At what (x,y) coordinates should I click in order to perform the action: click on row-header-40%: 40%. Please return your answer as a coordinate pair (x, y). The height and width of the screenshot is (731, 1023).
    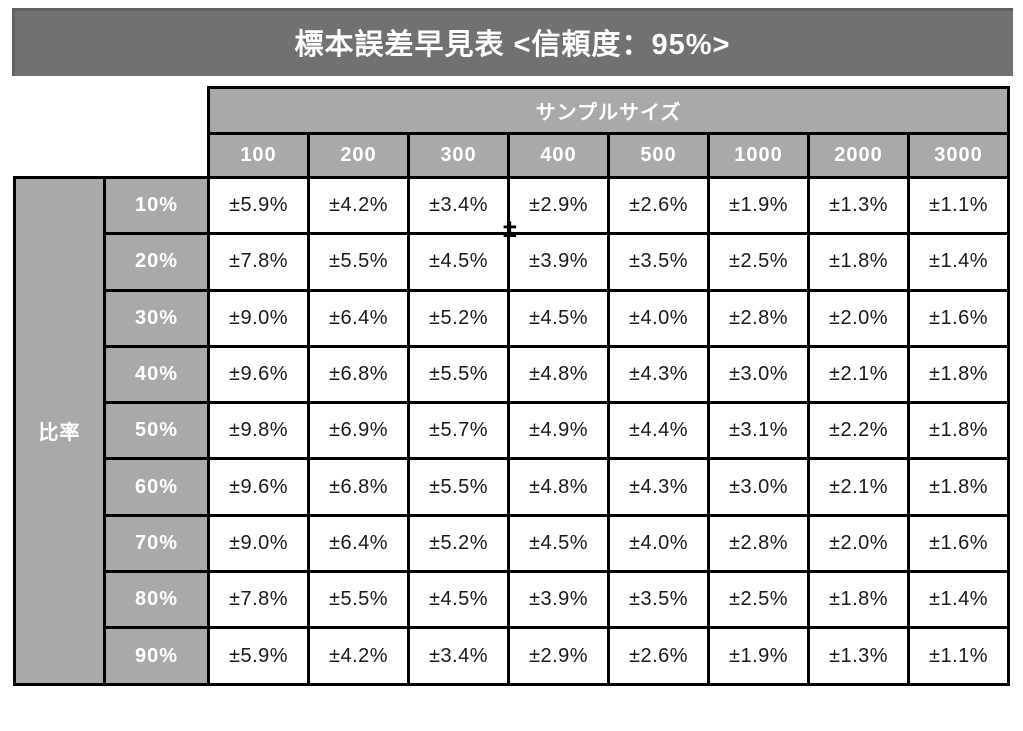
    Looking at the image, I should click on (156, 374).